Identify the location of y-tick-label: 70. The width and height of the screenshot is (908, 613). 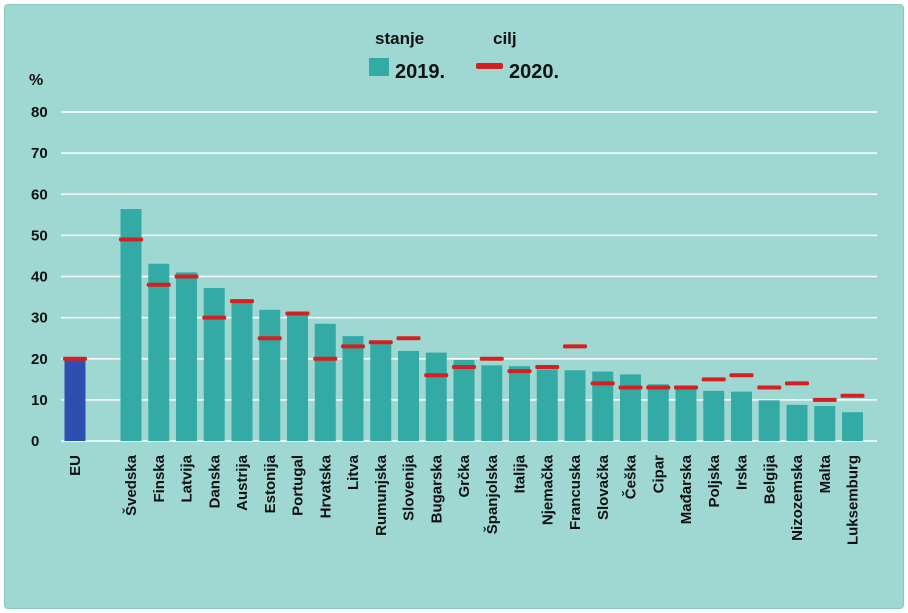
(39, 153).